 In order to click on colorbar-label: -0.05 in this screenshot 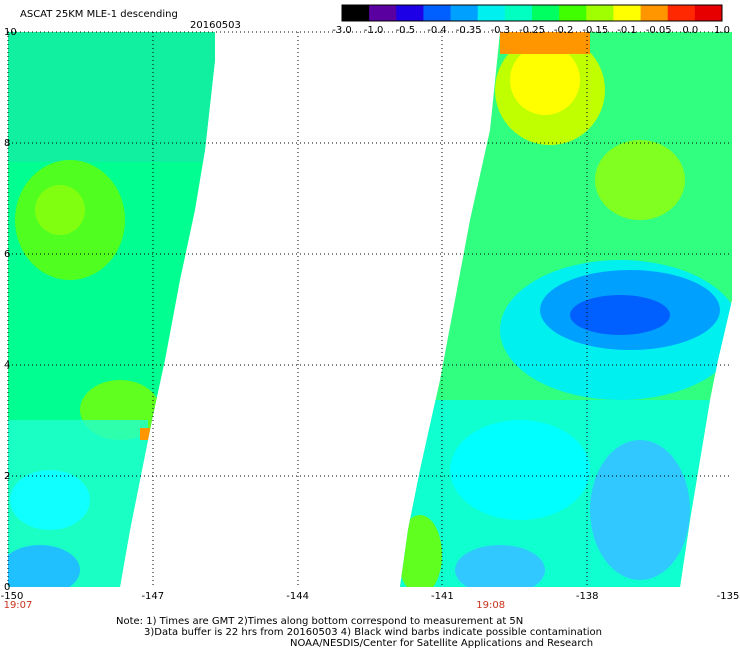, I will do `click(658, 30)`.